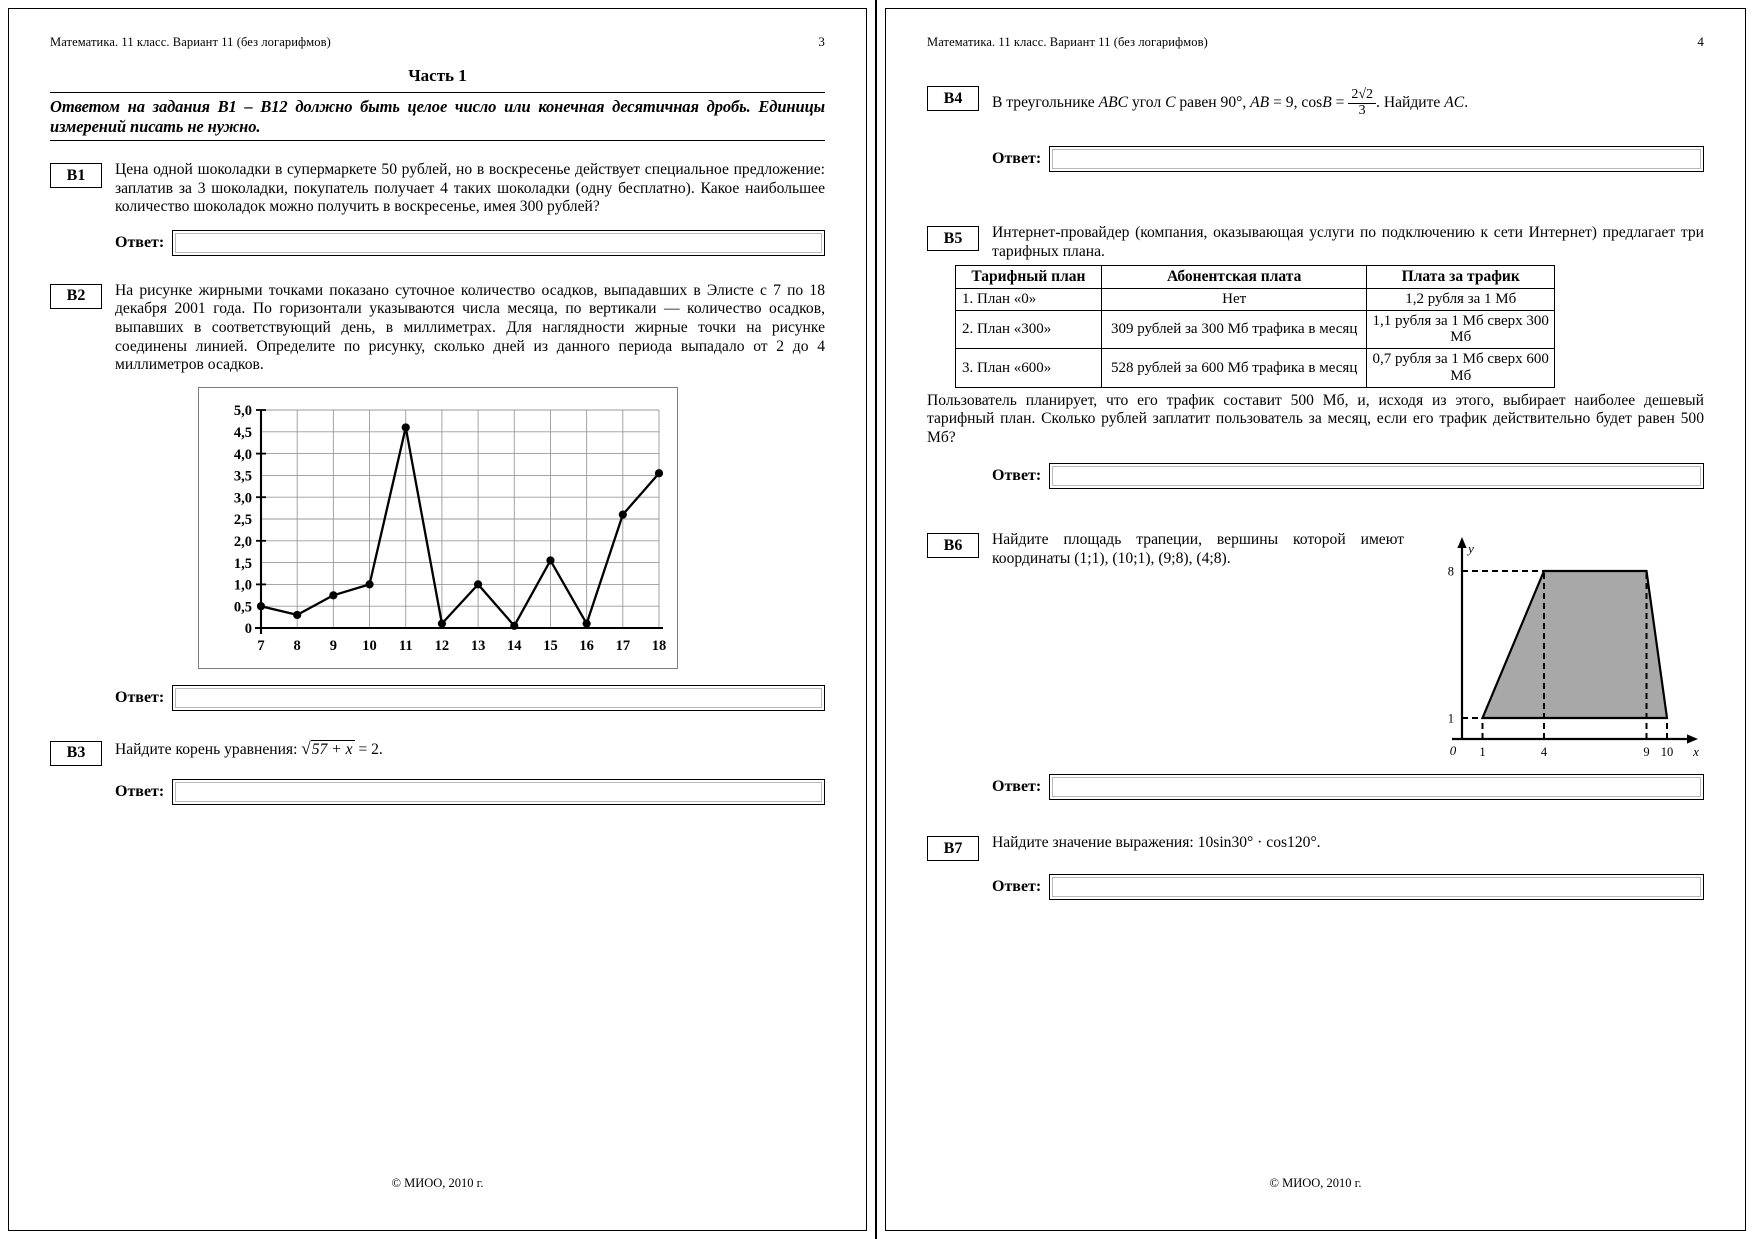  What do you see at coordinates (470, 749) in the screenshot?
I see `task-b3-text: Найдите корень уравнения: √57 + x = 2.` at bounding box center [470, 749].